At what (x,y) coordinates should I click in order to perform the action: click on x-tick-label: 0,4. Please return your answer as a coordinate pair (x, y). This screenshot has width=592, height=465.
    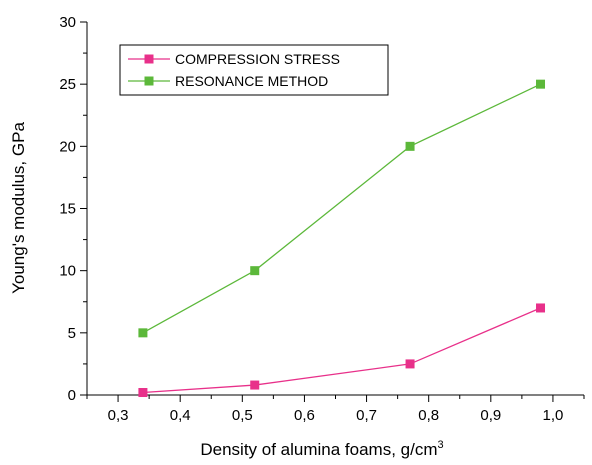
    Looking at the image, I should click on (180, 415).